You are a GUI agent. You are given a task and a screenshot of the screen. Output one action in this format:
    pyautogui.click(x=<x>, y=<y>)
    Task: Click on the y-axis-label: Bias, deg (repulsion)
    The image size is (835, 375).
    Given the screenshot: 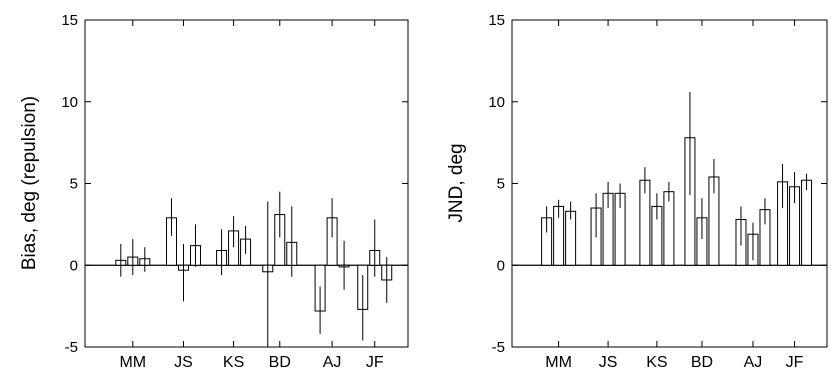 What is the action you would take?
    pyautogui.click(x=29, y=183)
    